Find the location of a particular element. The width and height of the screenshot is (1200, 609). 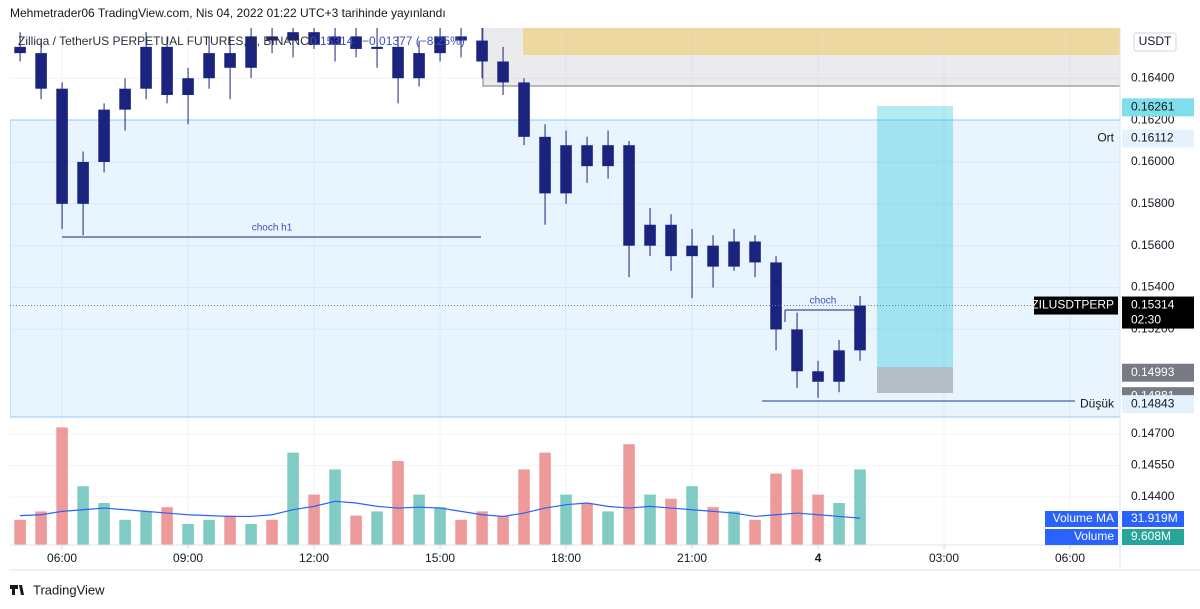

x-tick-label: 06:00 is located at coordinates (62, 558).